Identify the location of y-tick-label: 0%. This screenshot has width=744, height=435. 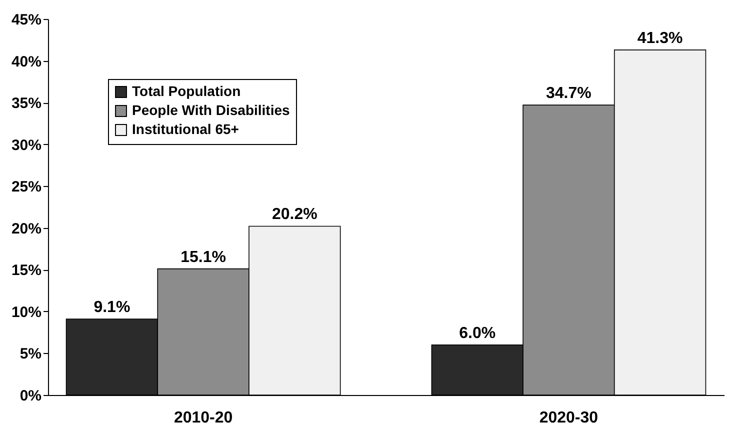
(31, 396).